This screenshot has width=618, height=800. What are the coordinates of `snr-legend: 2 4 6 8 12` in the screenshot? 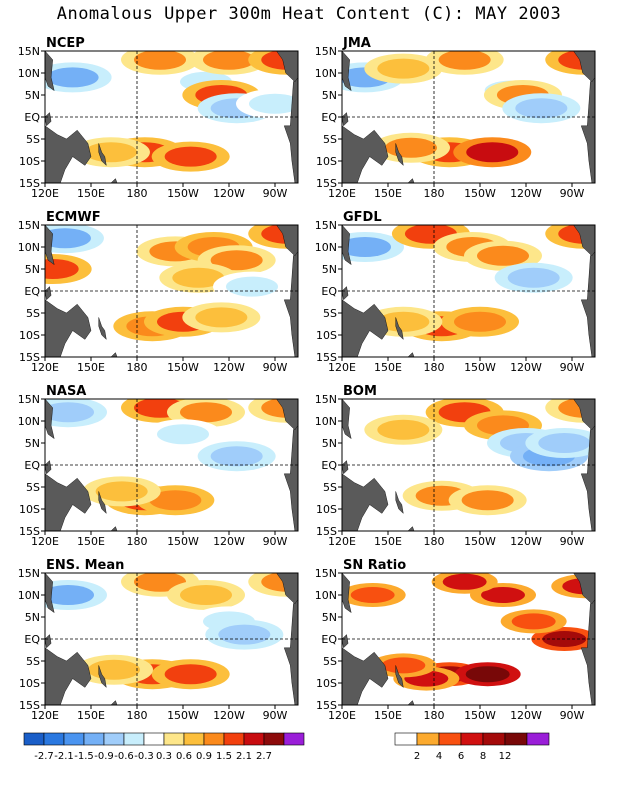 It's located at (472, 747).